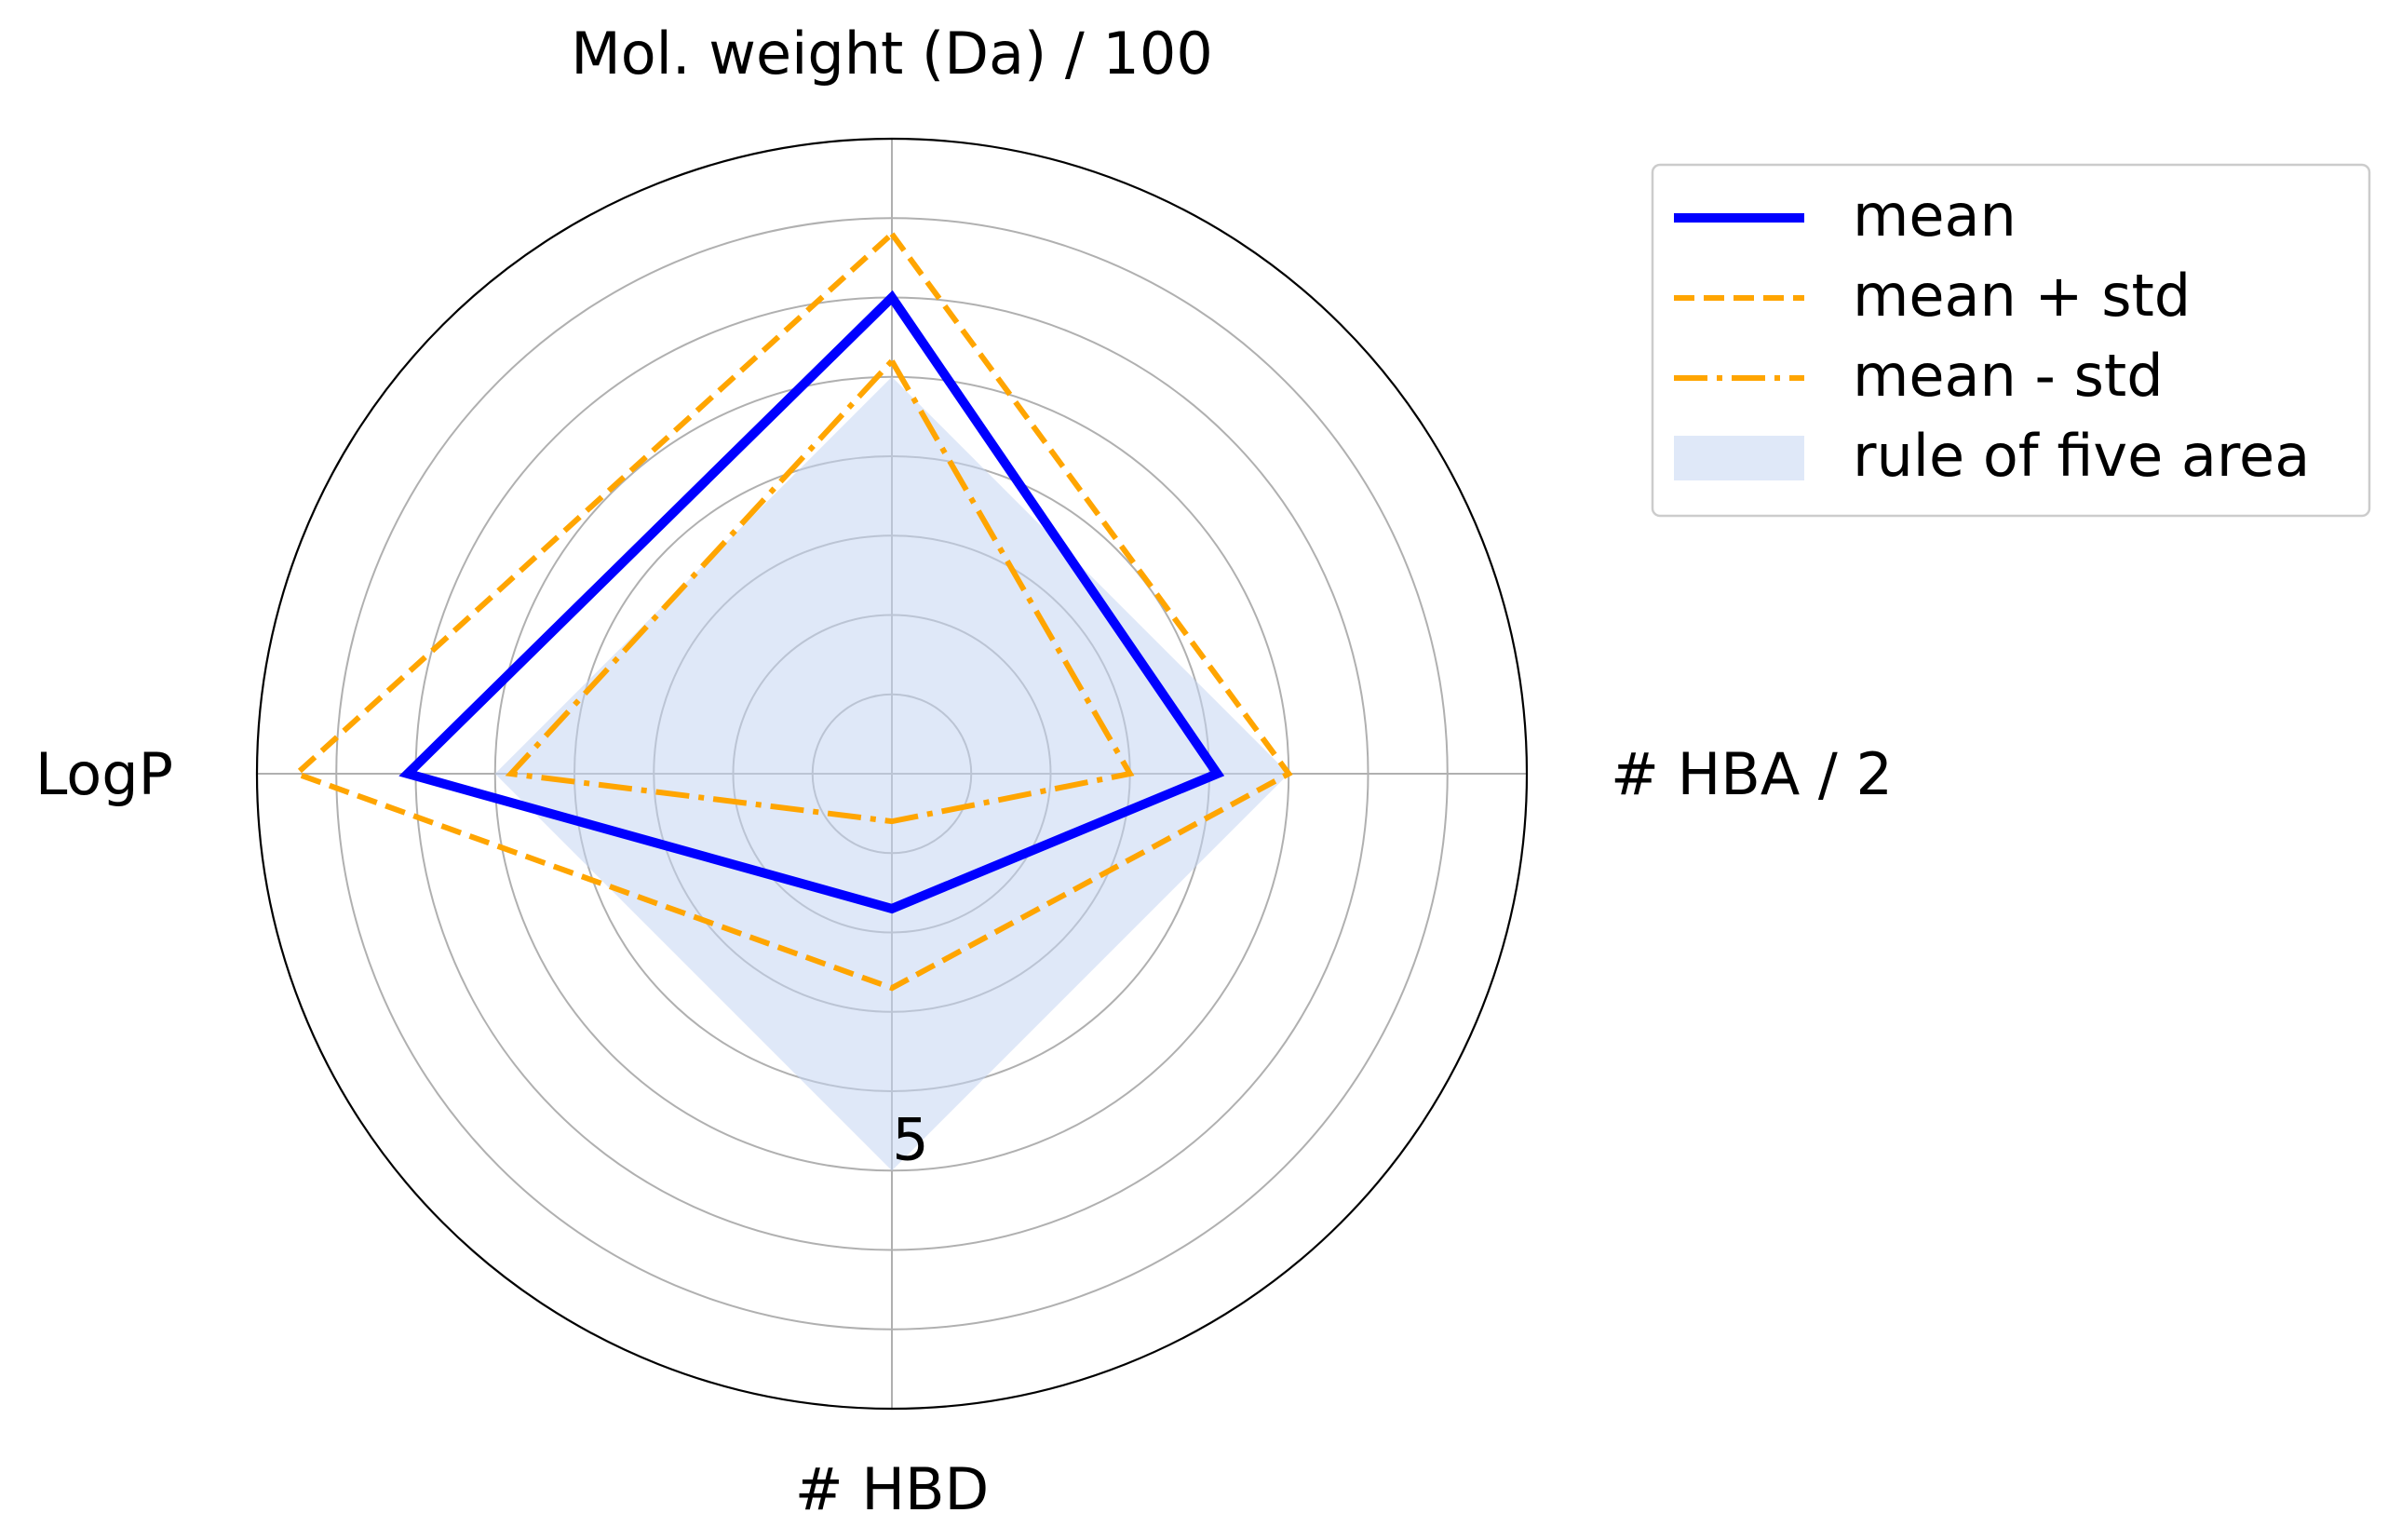  I want to click on radial-tick-label: 5, so click(910, 1139).